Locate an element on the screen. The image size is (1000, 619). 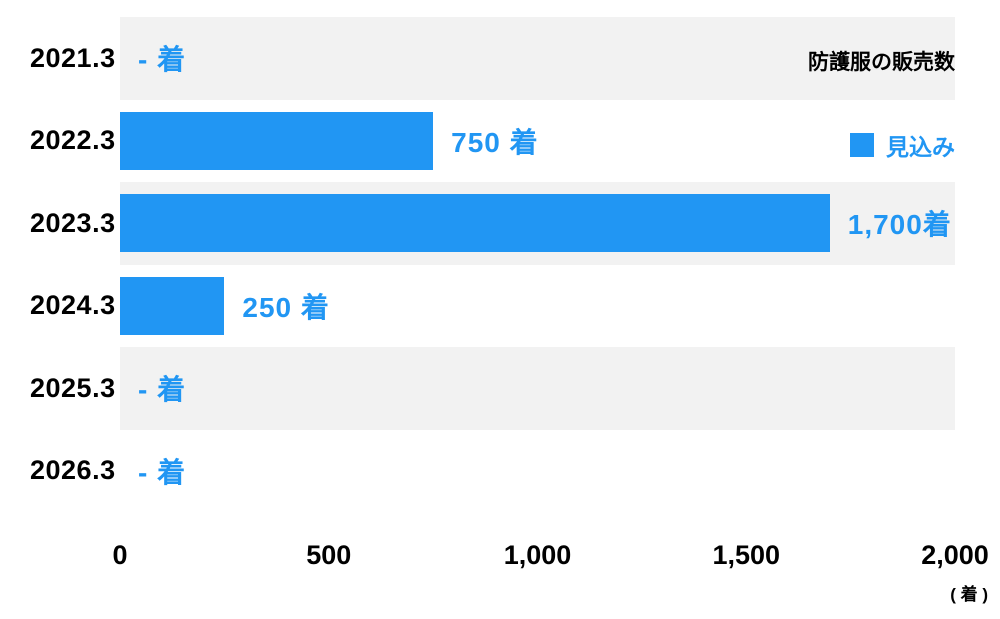
category-label: 2026.3 is located at coordinates (73, 470).